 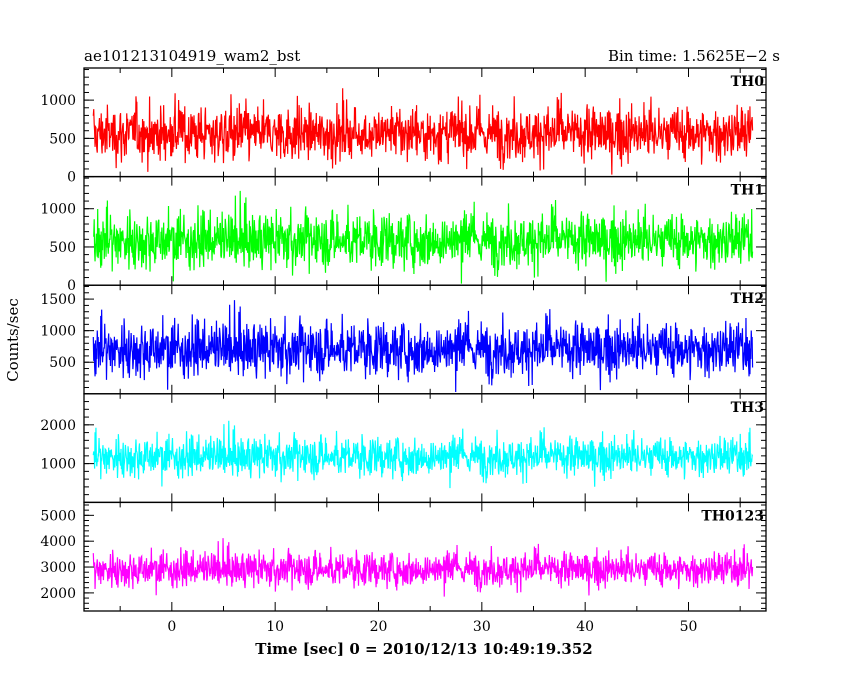 What do you see at coordinates (585, 627) in the screenshot?
I see `x-tick-label: 40` at bounding box center [585, 627].